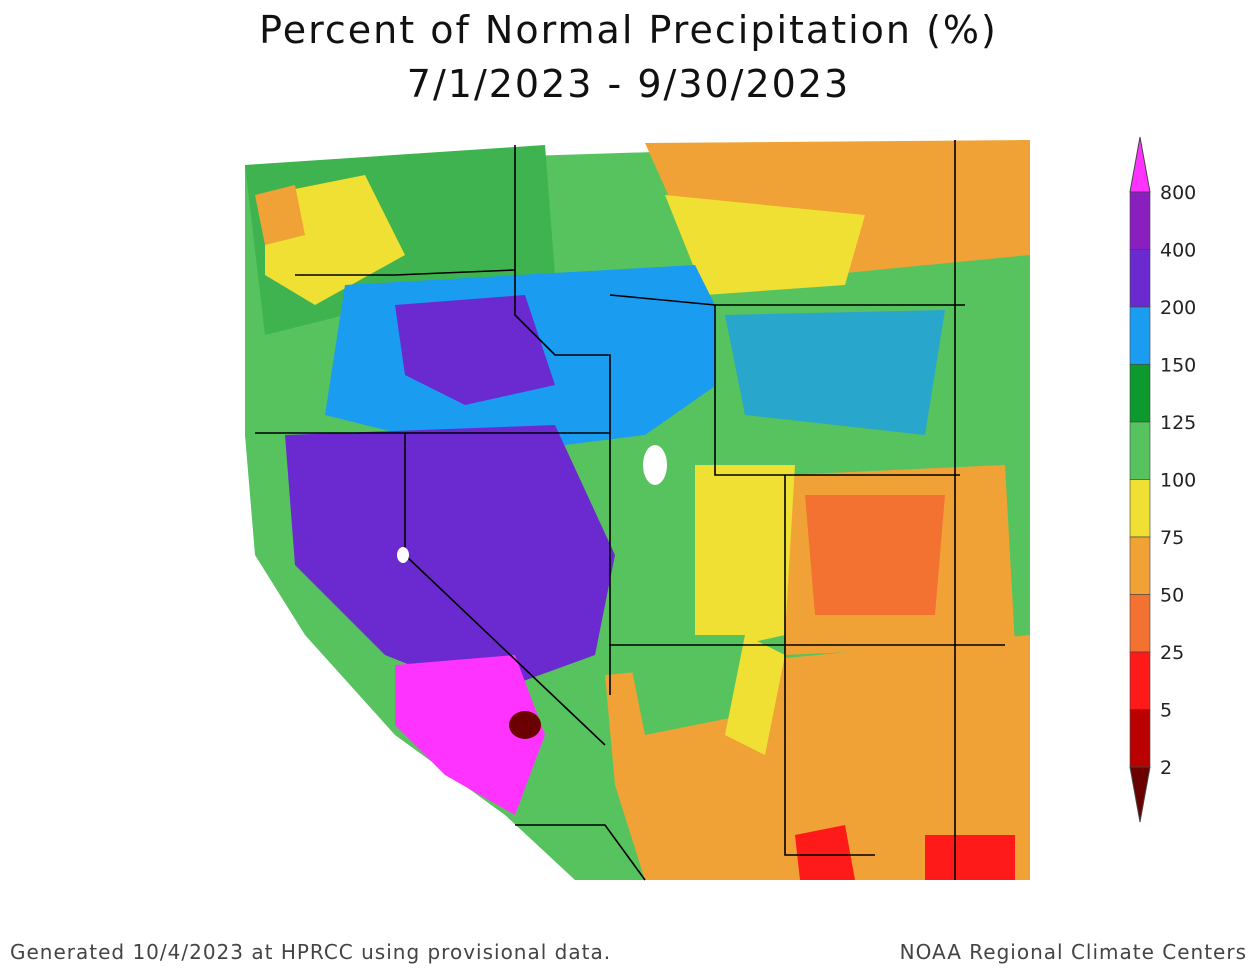 The image size is (1257, 968). I want to click on border-id, so click(562, 289).